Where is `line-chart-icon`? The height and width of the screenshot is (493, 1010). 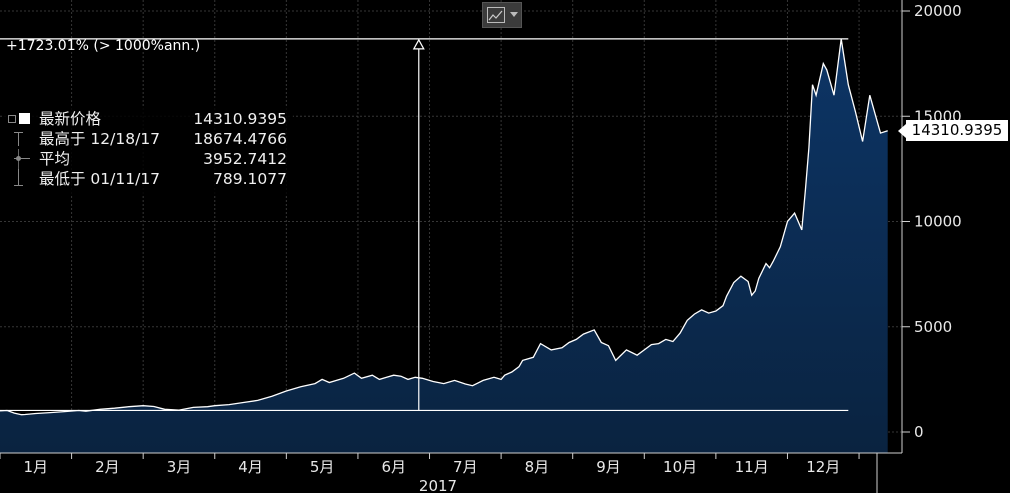 line-chart-icon is located at coordinates (496, 15).